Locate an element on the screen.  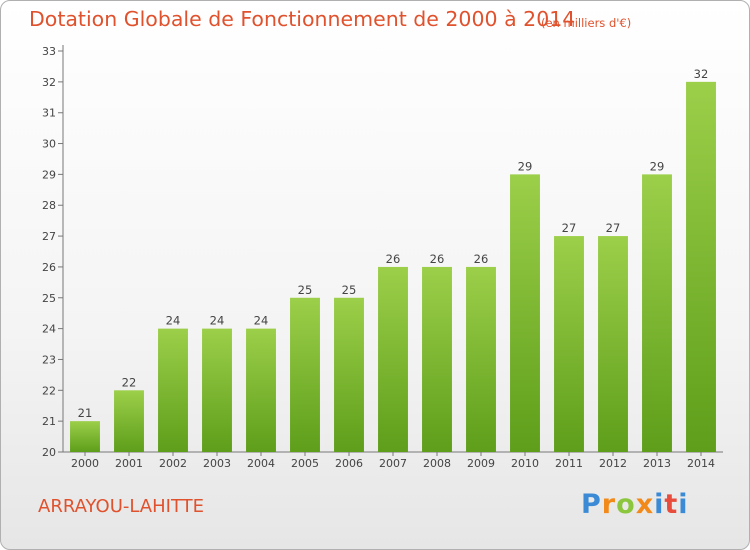
y-tick-label: 32 is located at coordinates (49, 82).